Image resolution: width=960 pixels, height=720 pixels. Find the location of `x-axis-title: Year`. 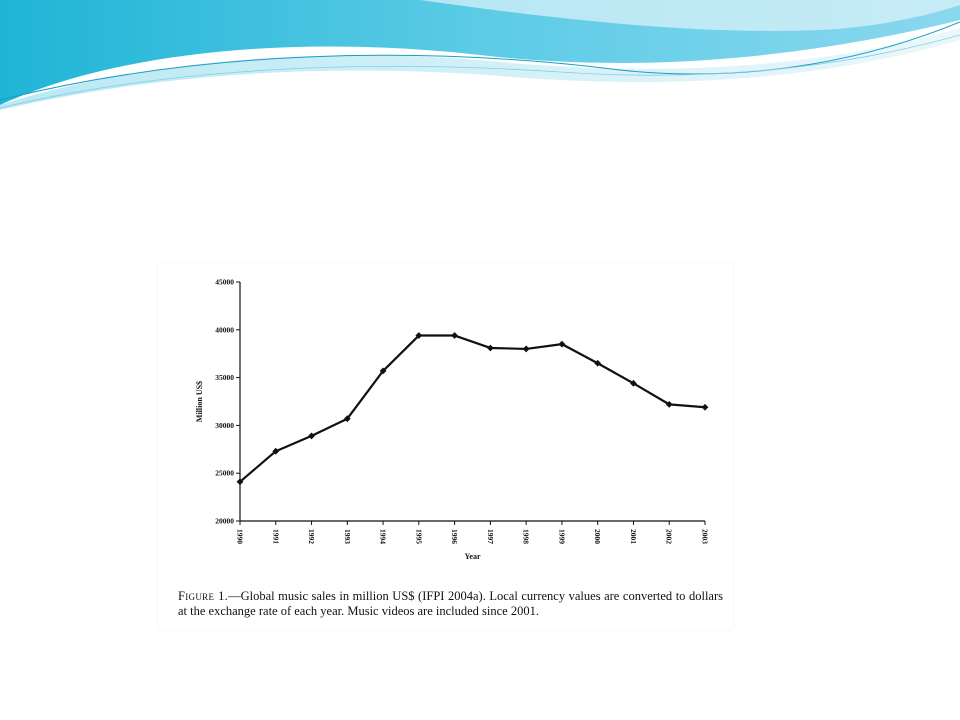

x-axis-title: Year is located at coordinates (473, 556).